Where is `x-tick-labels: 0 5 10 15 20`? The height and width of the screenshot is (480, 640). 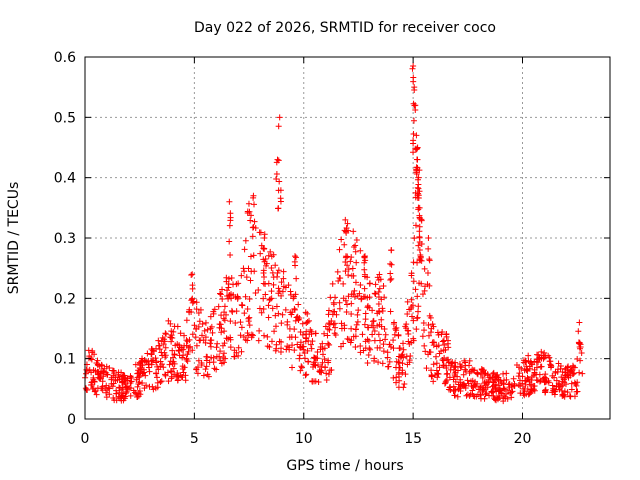
x-tick-labels: 0 5 10 15 20 is located at coordinates (306, 439).